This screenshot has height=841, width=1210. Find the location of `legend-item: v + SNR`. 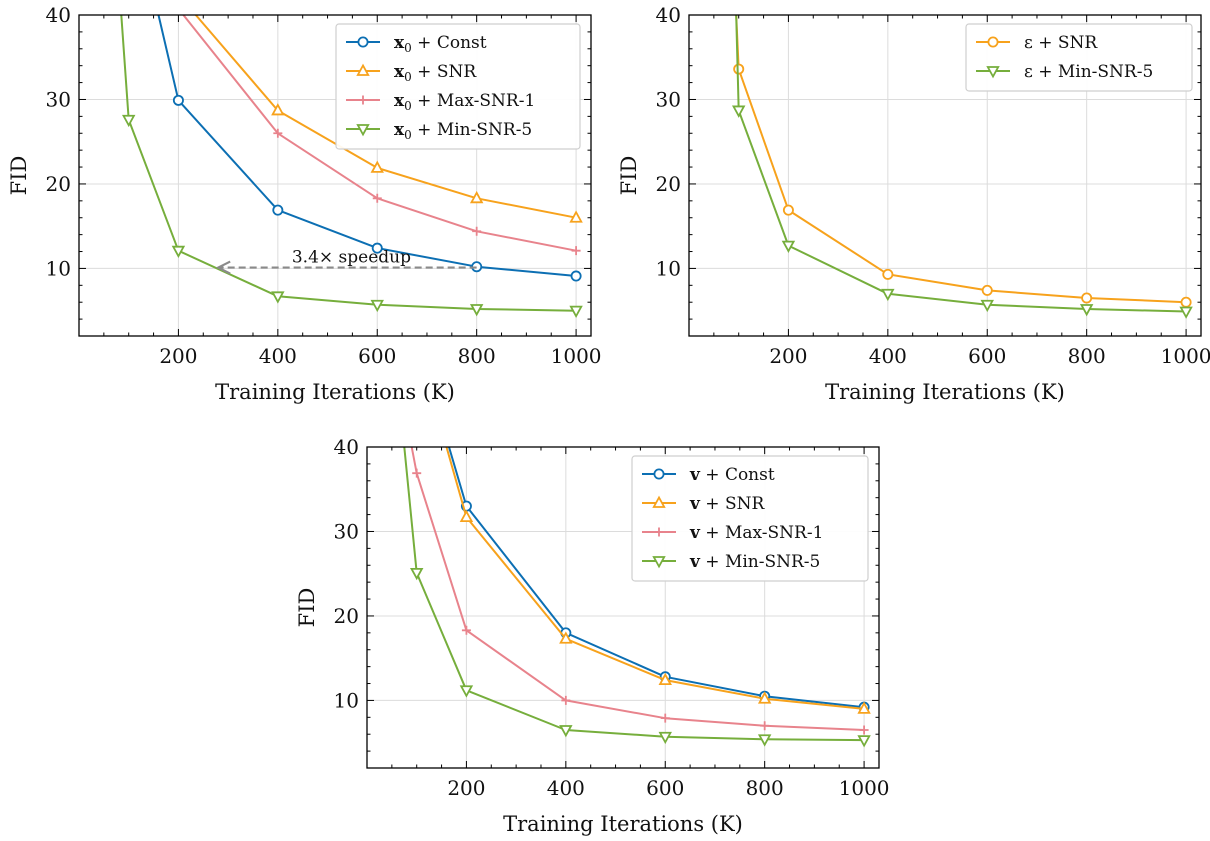

legend-item: v + SNR is located at coordinates (703, 504).